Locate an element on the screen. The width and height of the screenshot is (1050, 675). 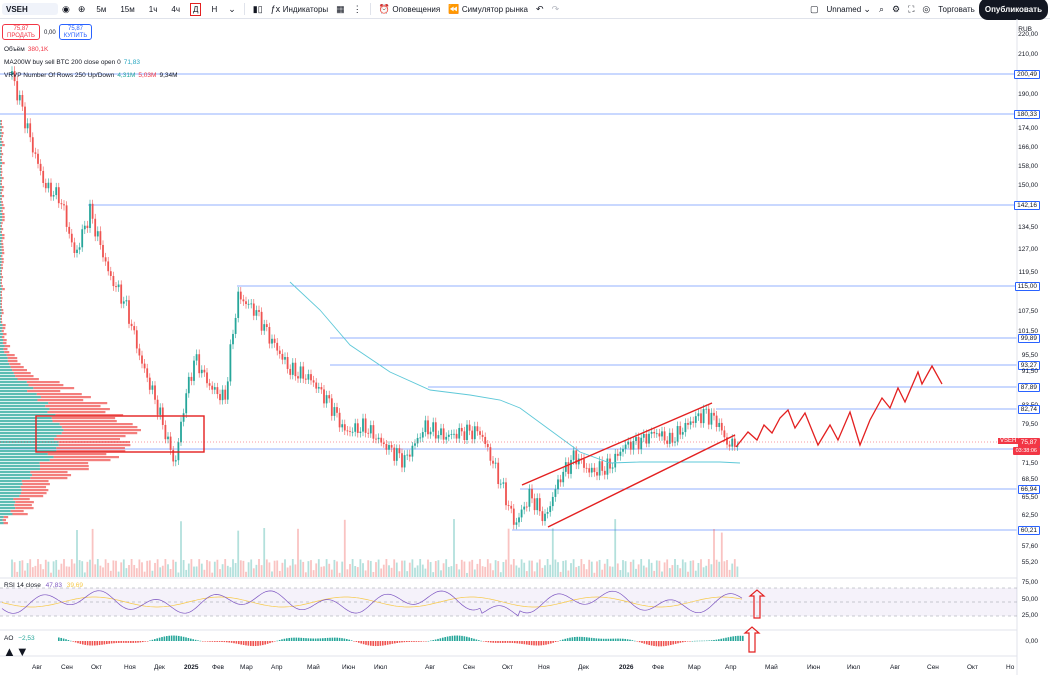
ao-legend: AO −2,53 is located at coordinates (19, 638).